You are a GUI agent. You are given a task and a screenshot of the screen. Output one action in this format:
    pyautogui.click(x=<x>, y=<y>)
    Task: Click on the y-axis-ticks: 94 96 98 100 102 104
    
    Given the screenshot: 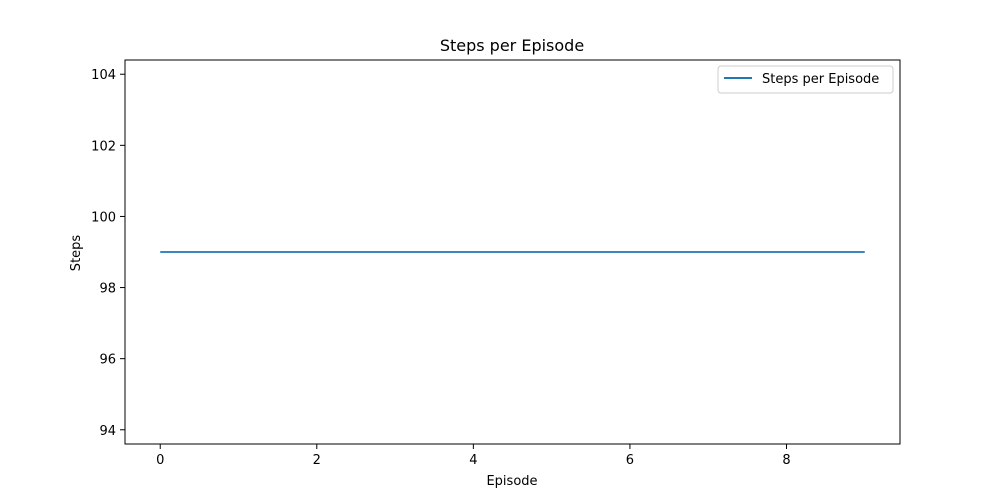 What is the action you would take?
    pyautogui.click(x=108, y=253)
    